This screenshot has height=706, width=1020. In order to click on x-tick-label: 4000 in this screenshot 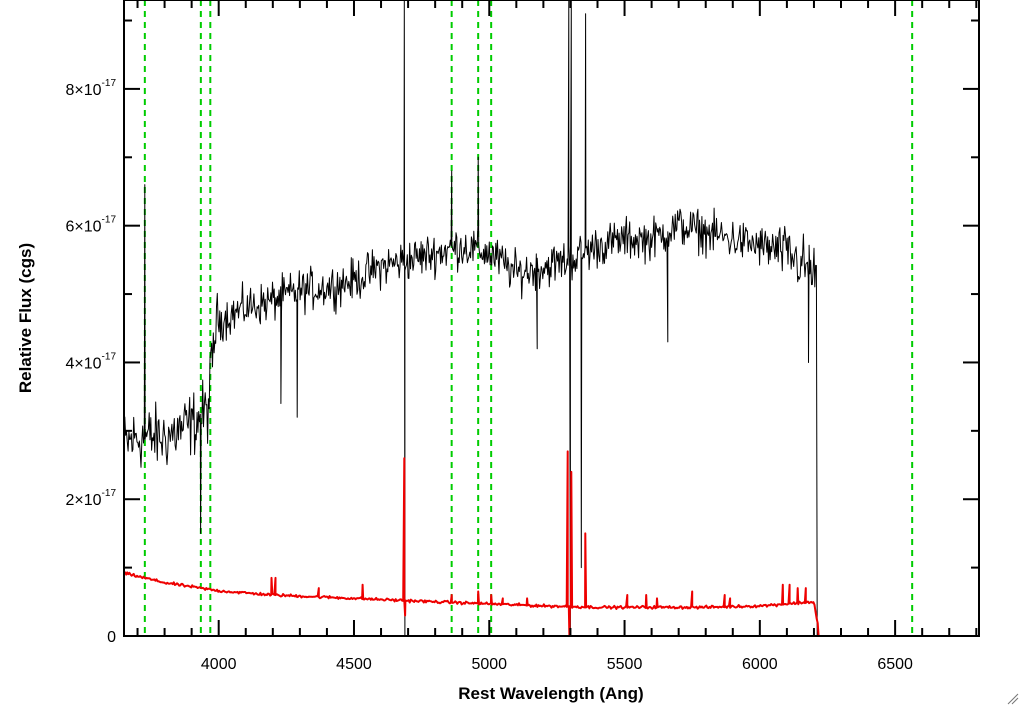, I will do `click(219, 664)`.